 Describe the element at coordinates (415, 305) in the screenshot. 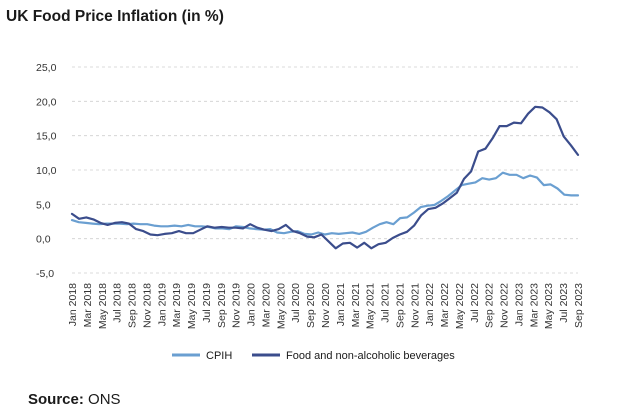

I see `x-tick-label: Nov 2021` at that location.